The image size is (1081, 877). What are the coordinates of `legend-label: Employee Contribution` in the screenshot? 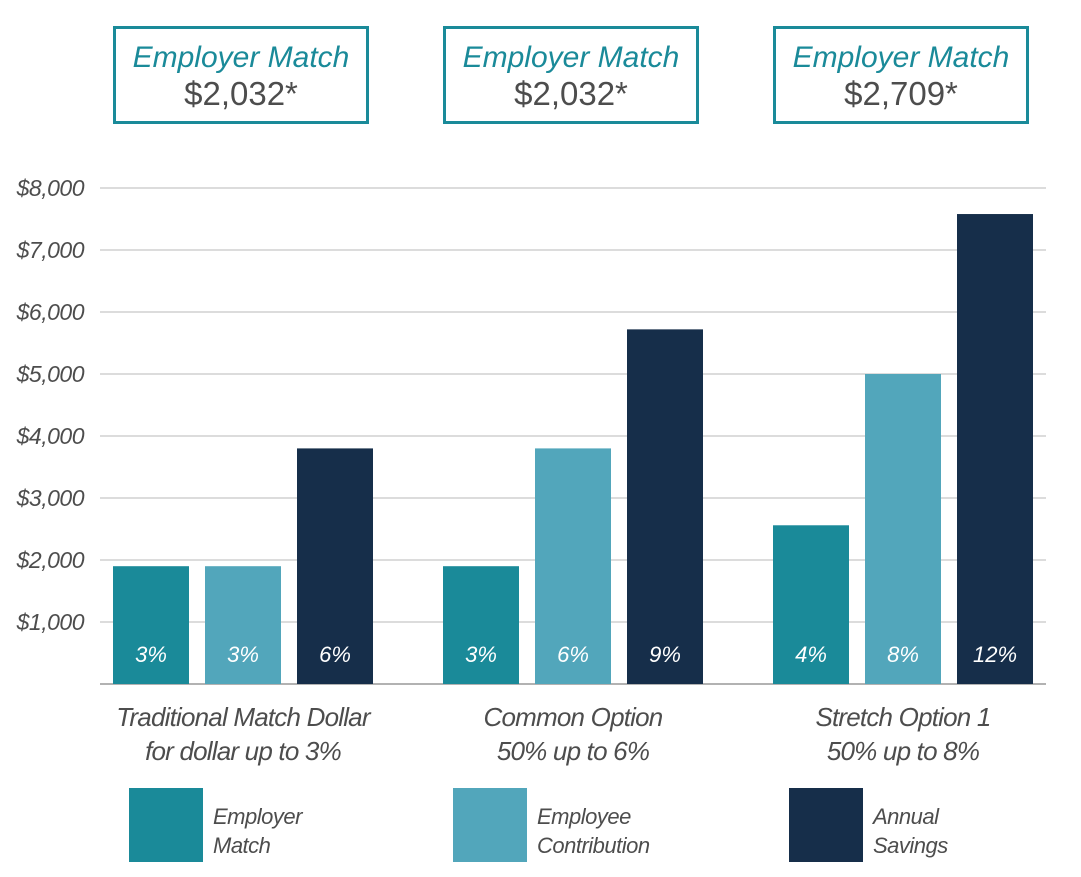 It's located at (593, 831).